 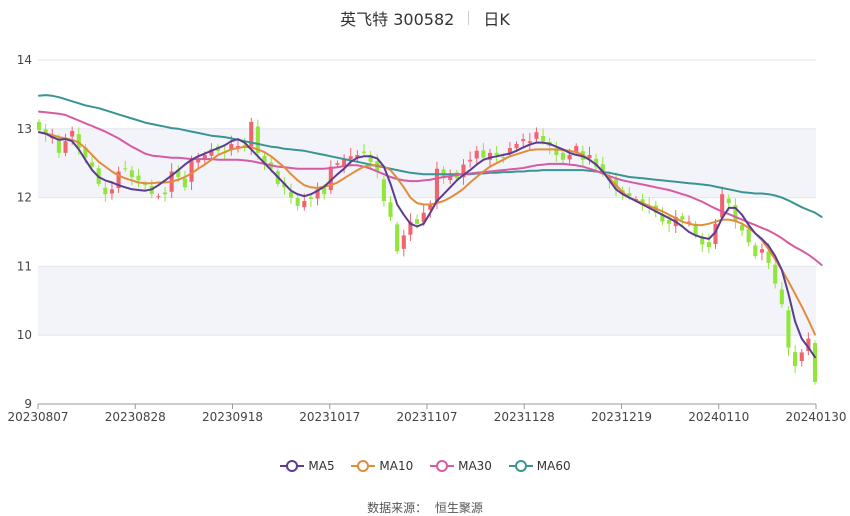 I want to click on period-label: 日K, so click(x=496, y=19).